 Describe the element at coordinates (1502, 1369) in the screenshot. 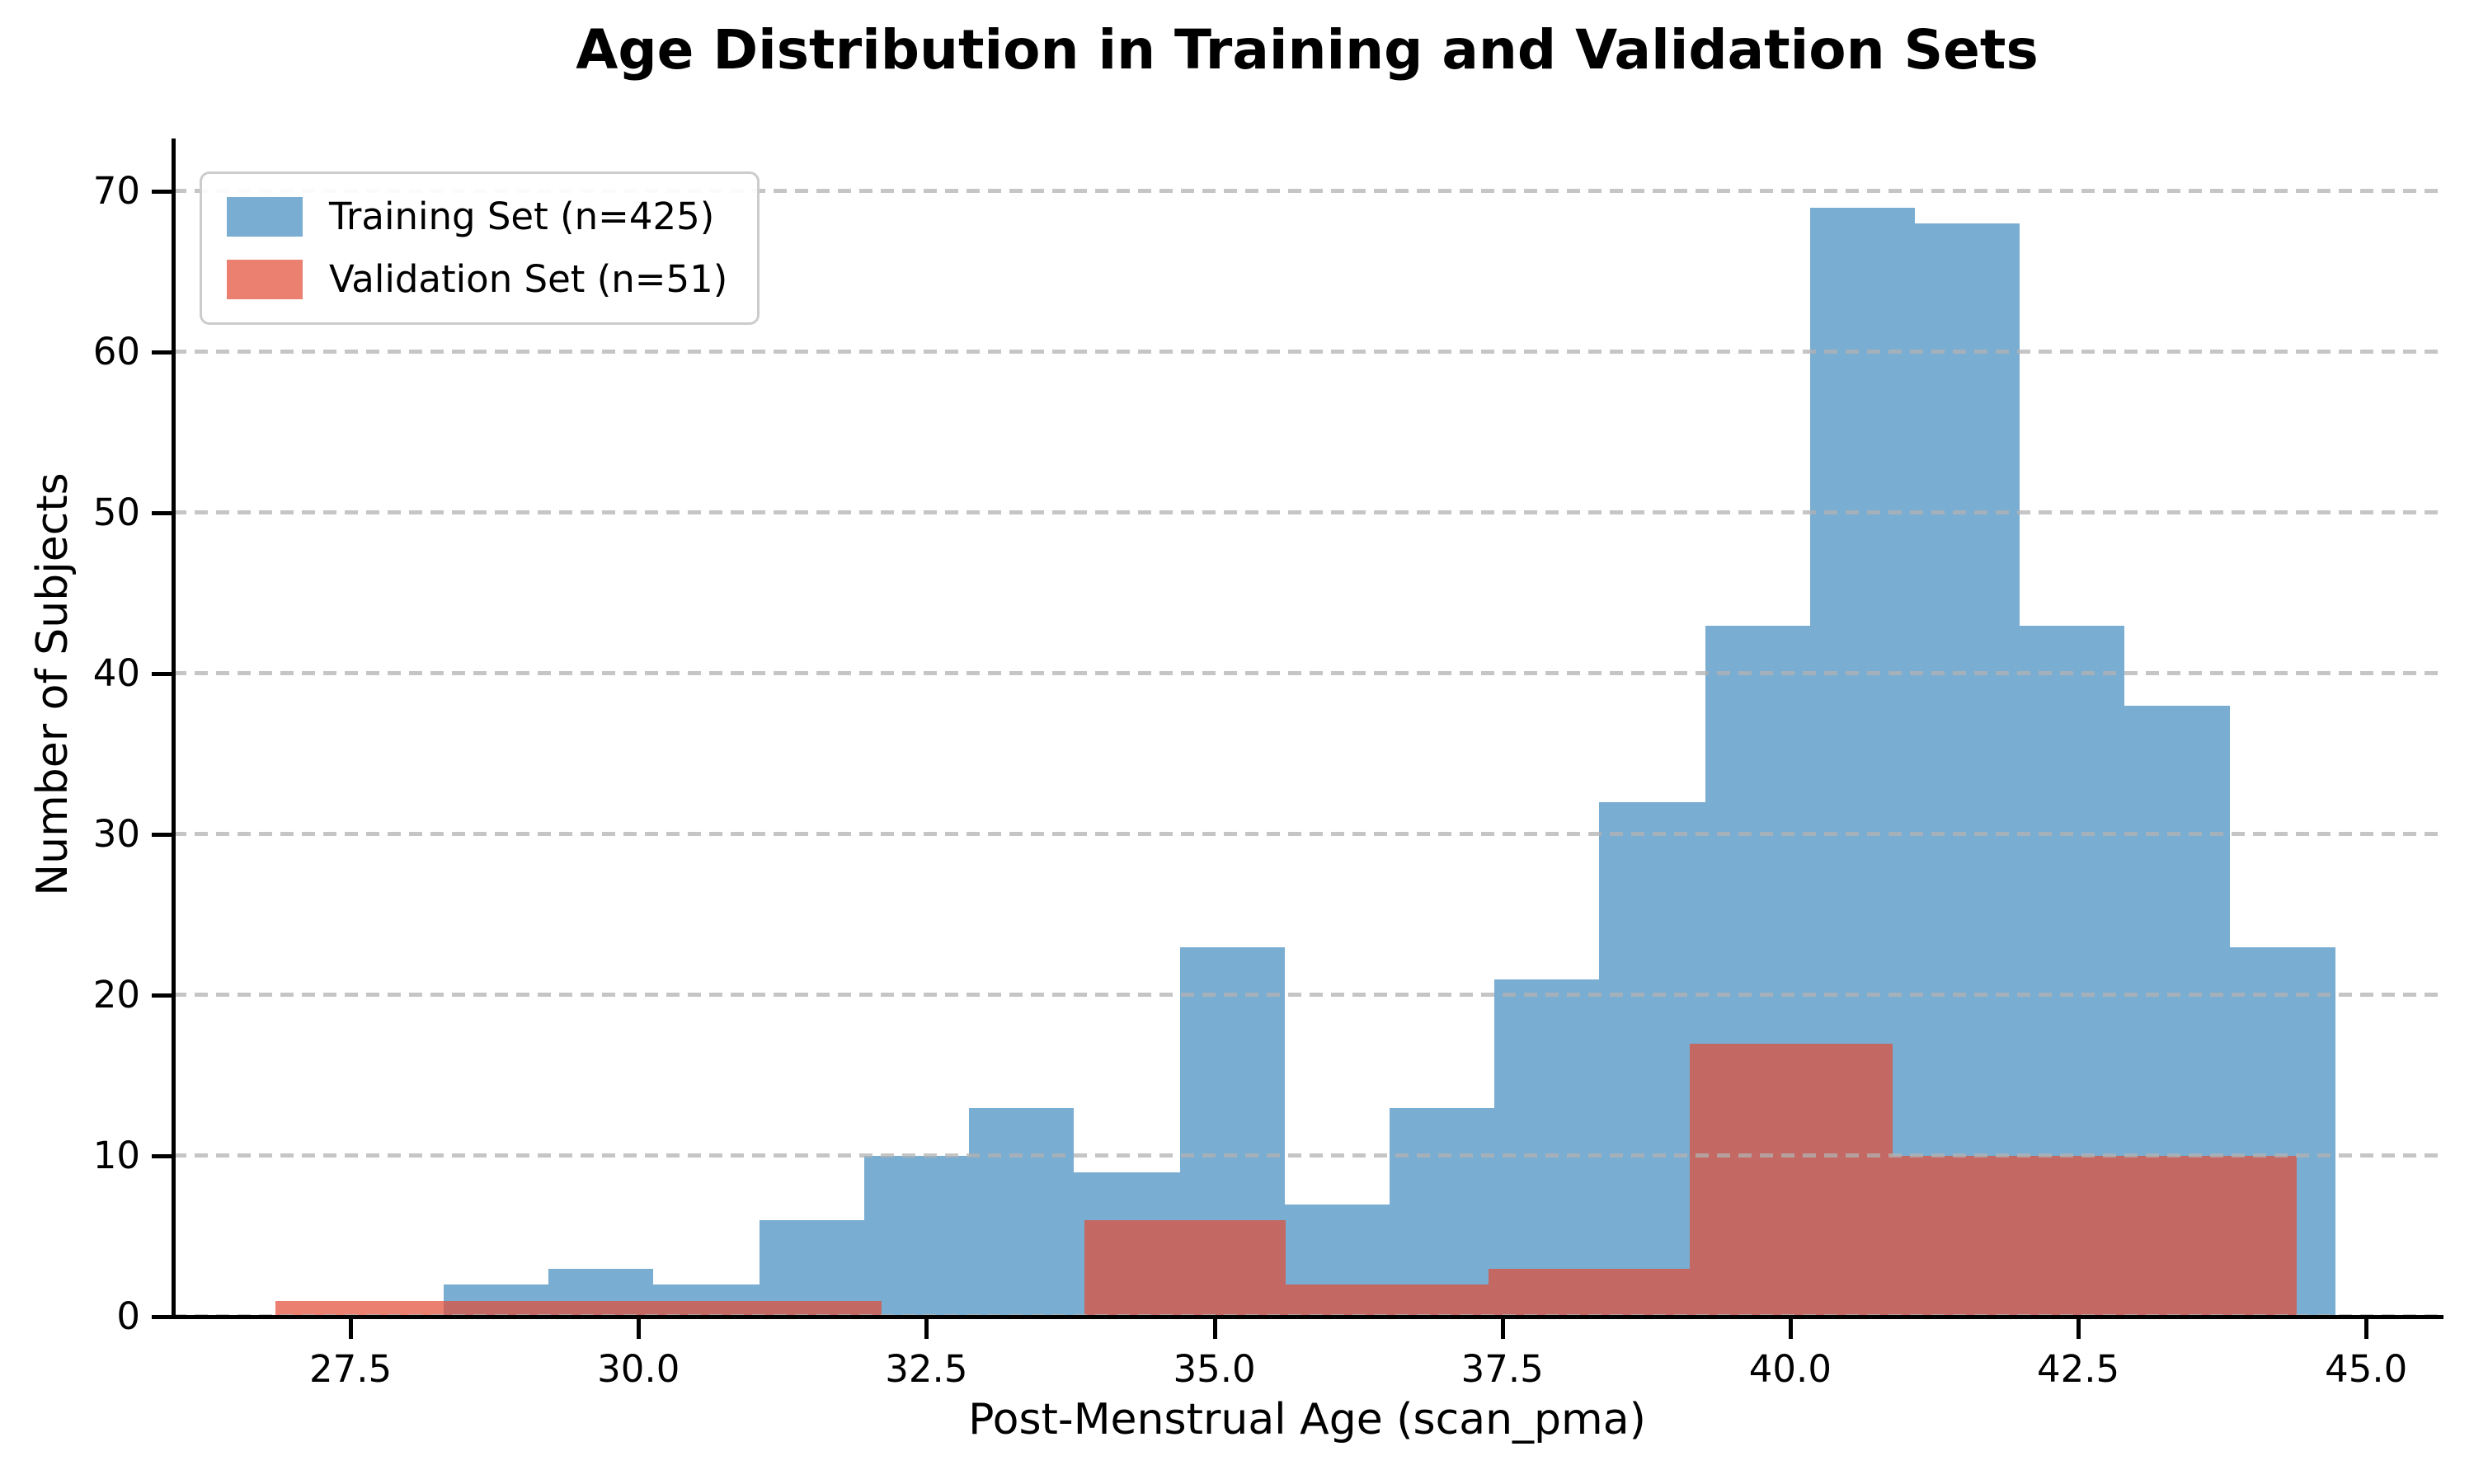

I see `x-tick-label: 37.5` at that location.